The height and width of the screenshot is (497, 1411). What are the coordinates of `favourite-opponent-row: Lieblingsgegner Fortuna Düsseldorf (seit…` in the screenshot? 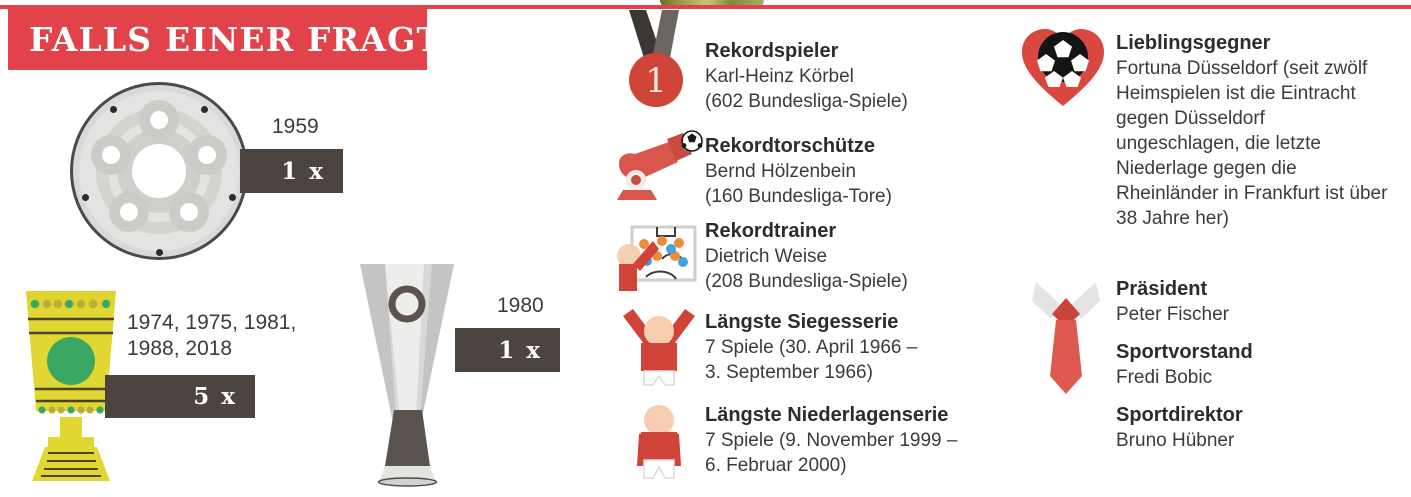 It's located at (1204, 127).